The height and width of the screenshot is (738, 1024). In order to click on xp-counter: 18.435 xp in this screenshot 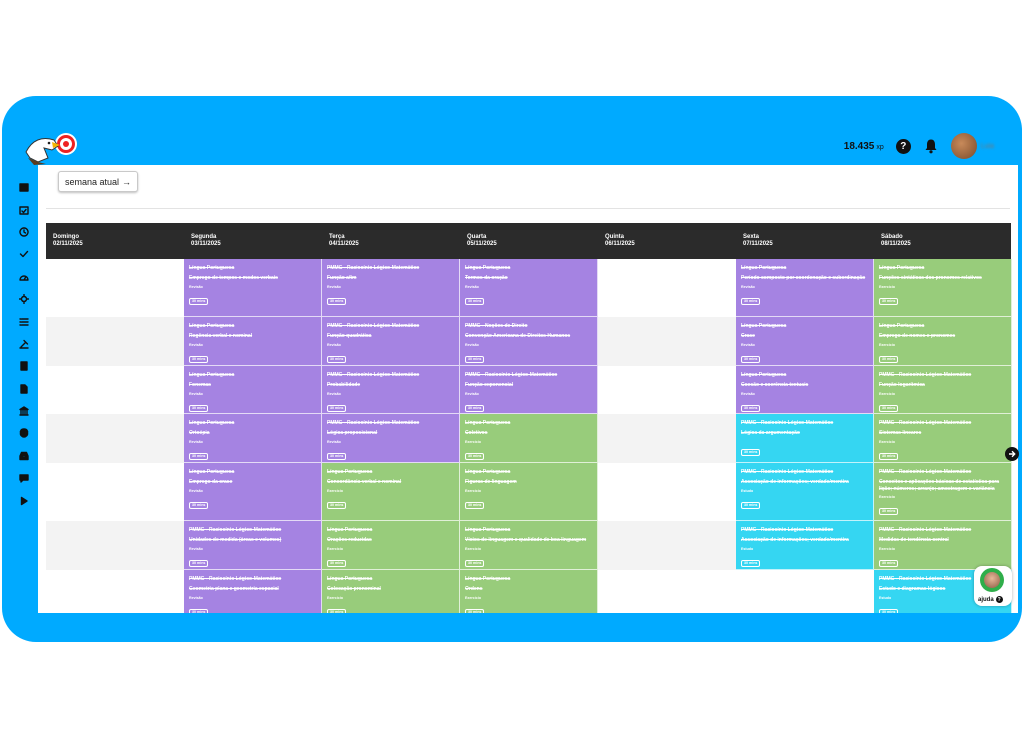, I will do `click(863, 146)`.